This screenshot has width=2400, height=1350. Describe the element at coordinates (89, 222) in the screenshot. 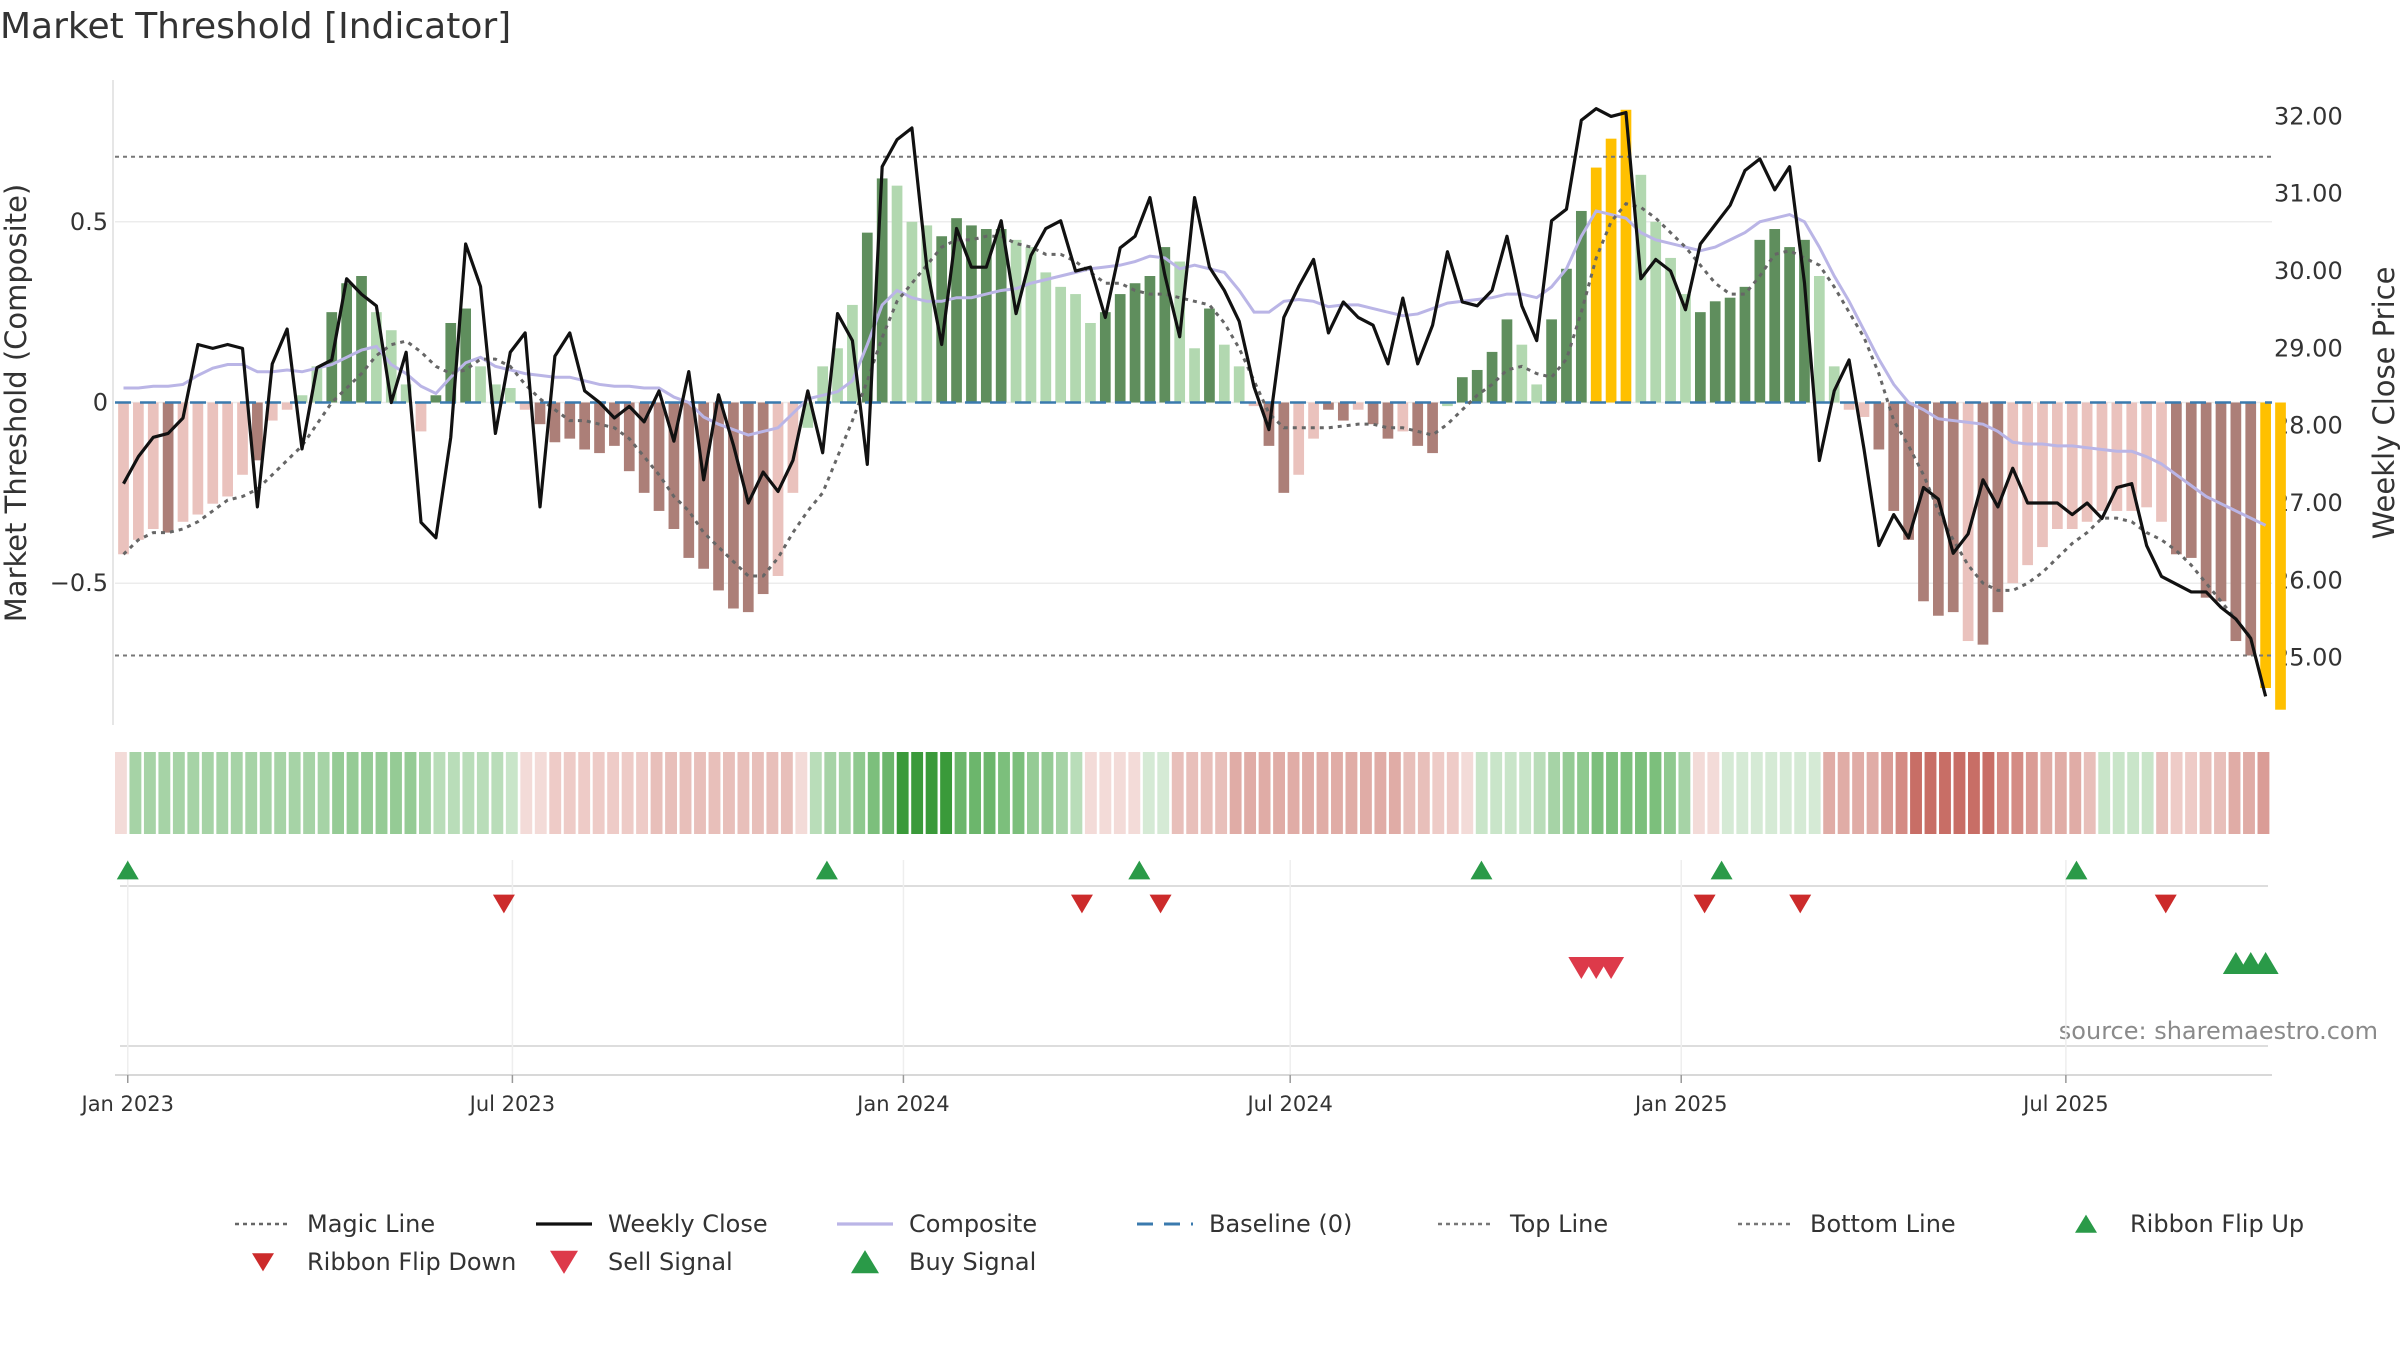

I see `y-left-tick-label: 0.5` at that location.